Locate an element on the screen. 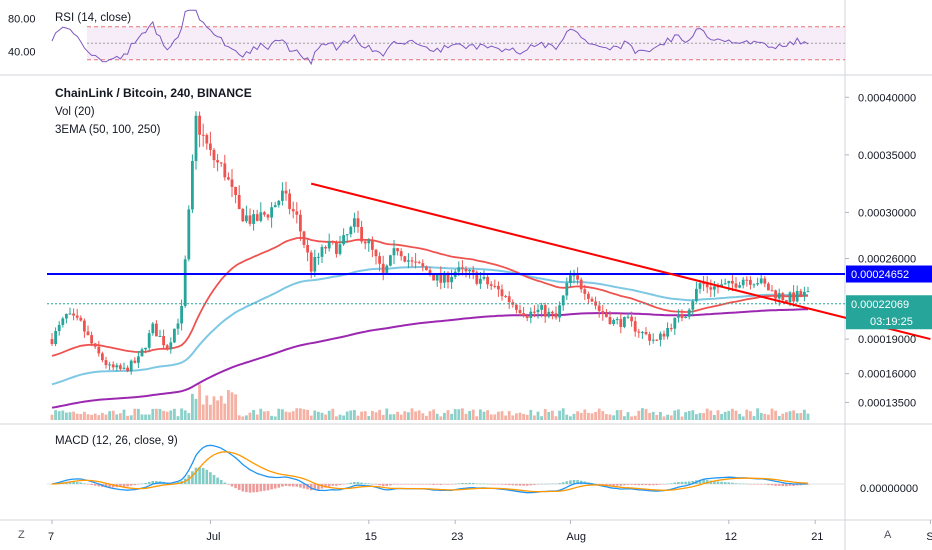 The height and width of the screenshot is (550, 932). time-tick-label: 15 is located at coordinates (371, 537).